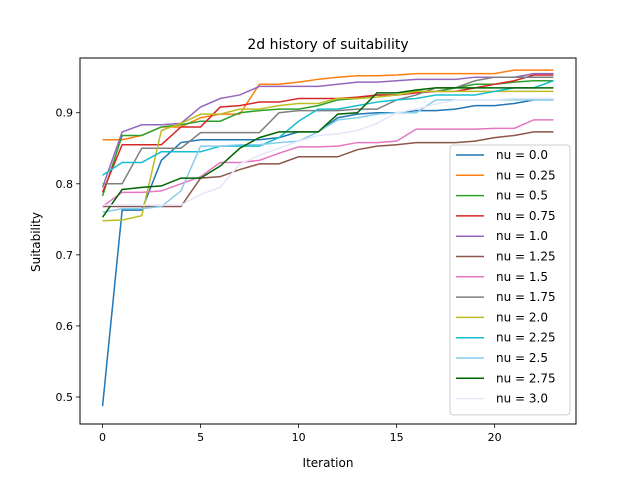 The width and height of the screenshot is (640, 480). What do you see at coordinates (36, 242) in the screenshot?
I see `y-axis-label: Suitability` at bounding box center [36, 242].